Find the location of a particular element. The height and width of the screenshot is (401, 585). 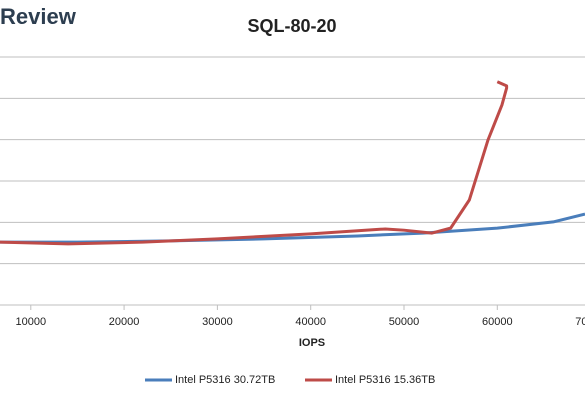

x-tick-label: 70000 is located at coordinates (580, 322).